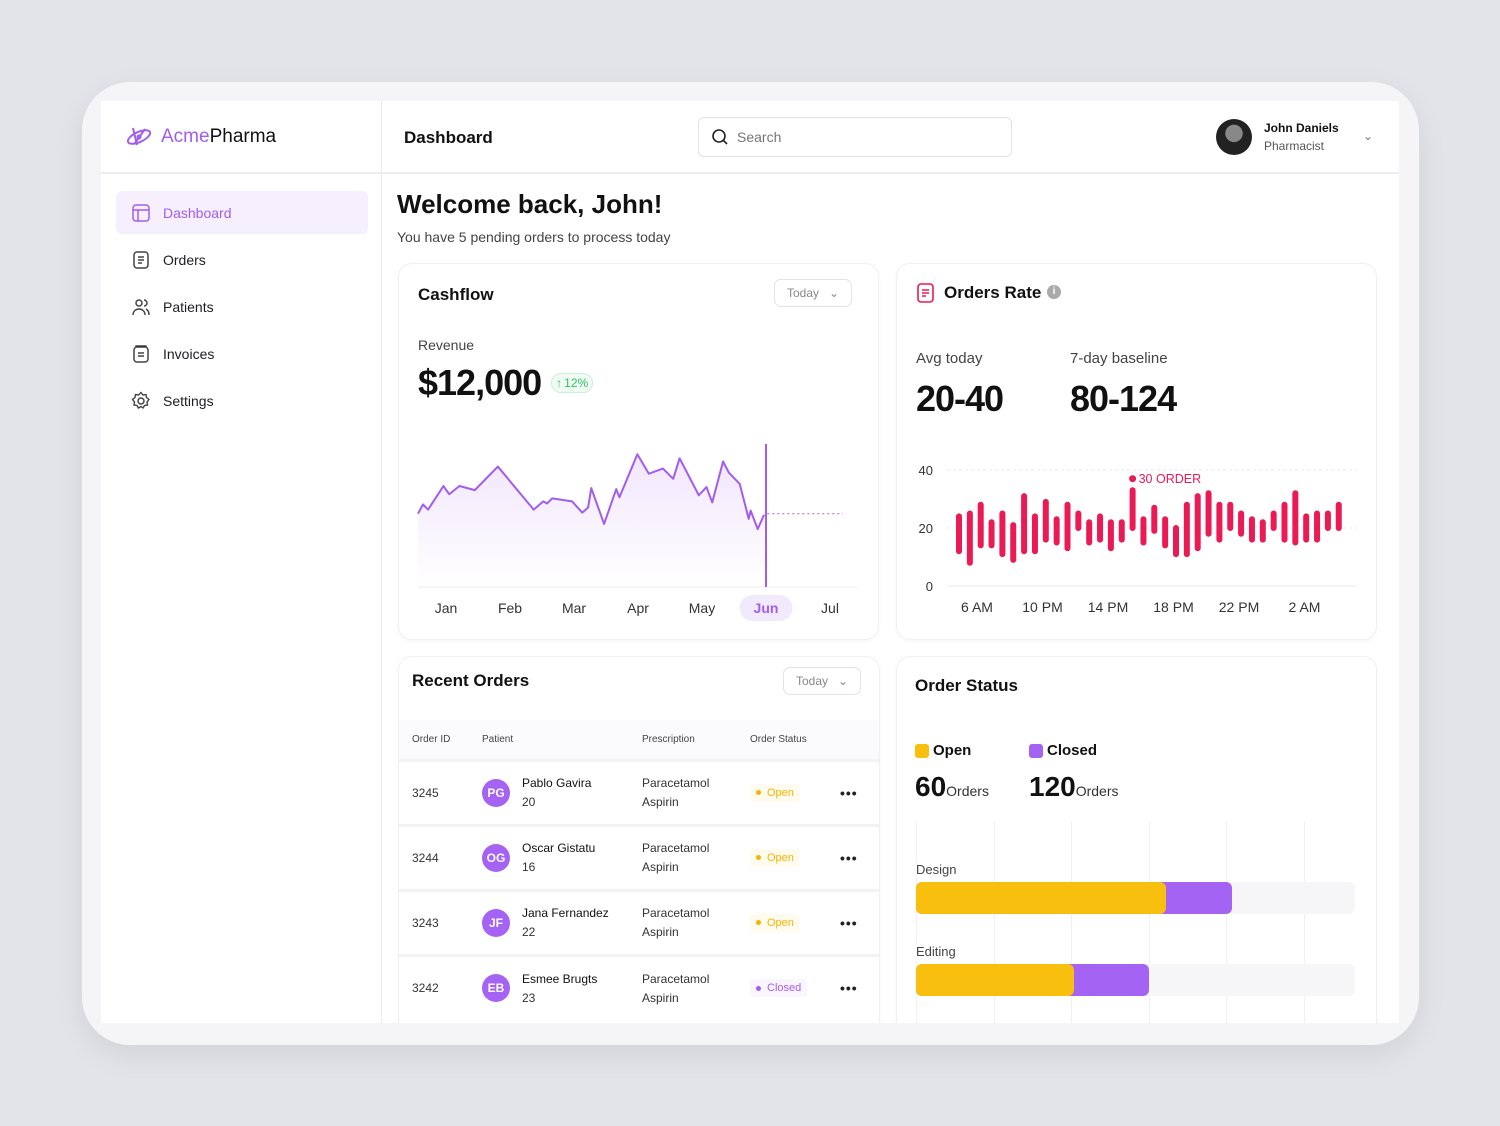  I want to click on search-input, so click(862, 137).